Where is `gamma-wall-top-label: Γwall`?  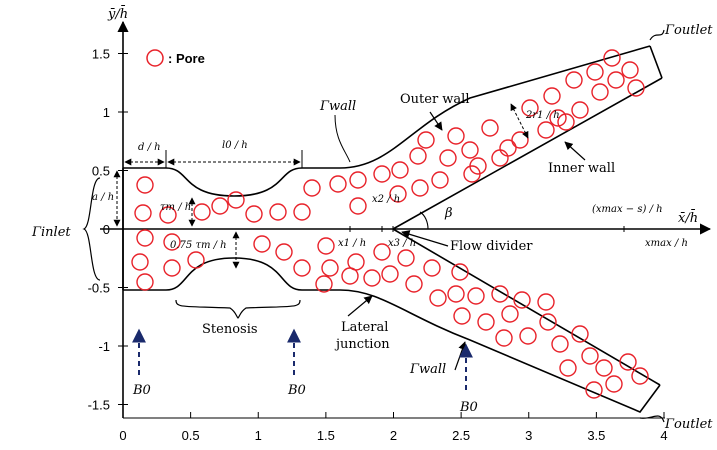 gamma-wall-top-label: Γwall is located at coordinates (337, 106).